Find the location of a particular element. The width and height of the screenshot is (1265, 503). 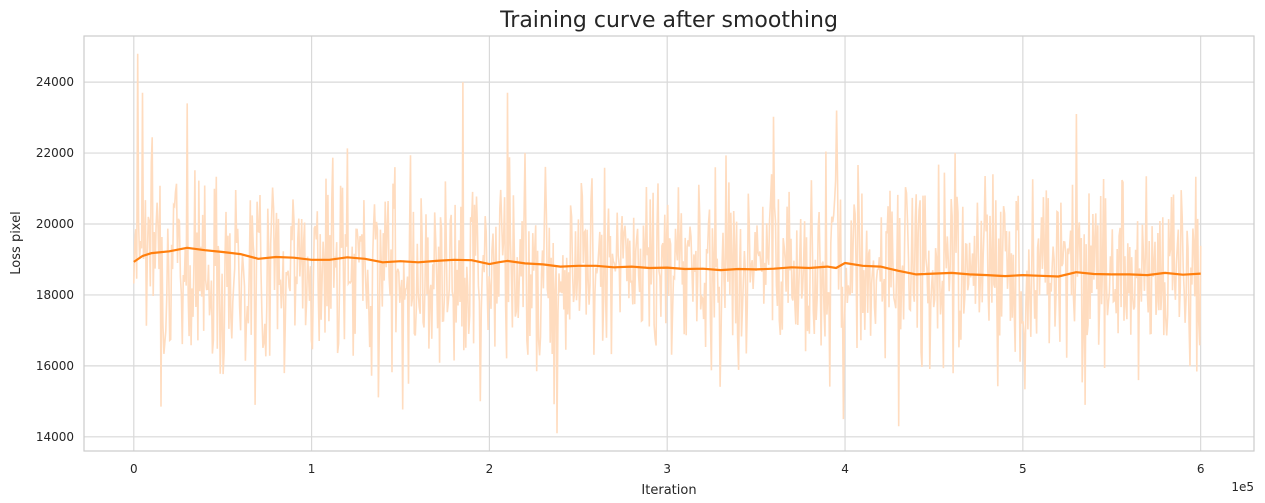

smoothed-loss-line is located at coordinates (667, 262).